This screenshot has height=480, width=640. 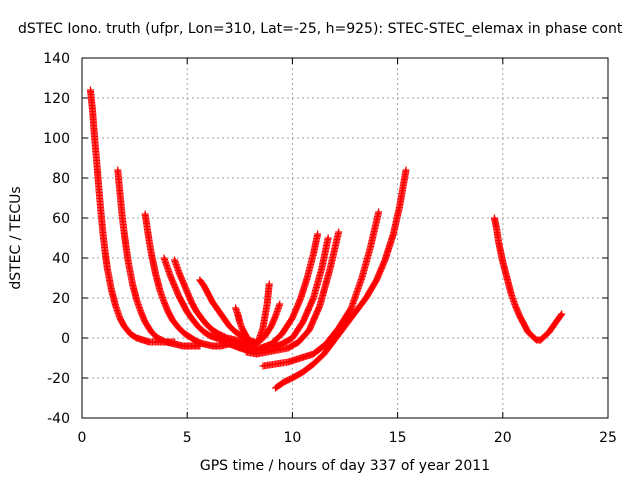 What do you see at coordinates (82, 438) in the screenshot?
I see `x-tick-label: 0` at bounding box center [82, 438].